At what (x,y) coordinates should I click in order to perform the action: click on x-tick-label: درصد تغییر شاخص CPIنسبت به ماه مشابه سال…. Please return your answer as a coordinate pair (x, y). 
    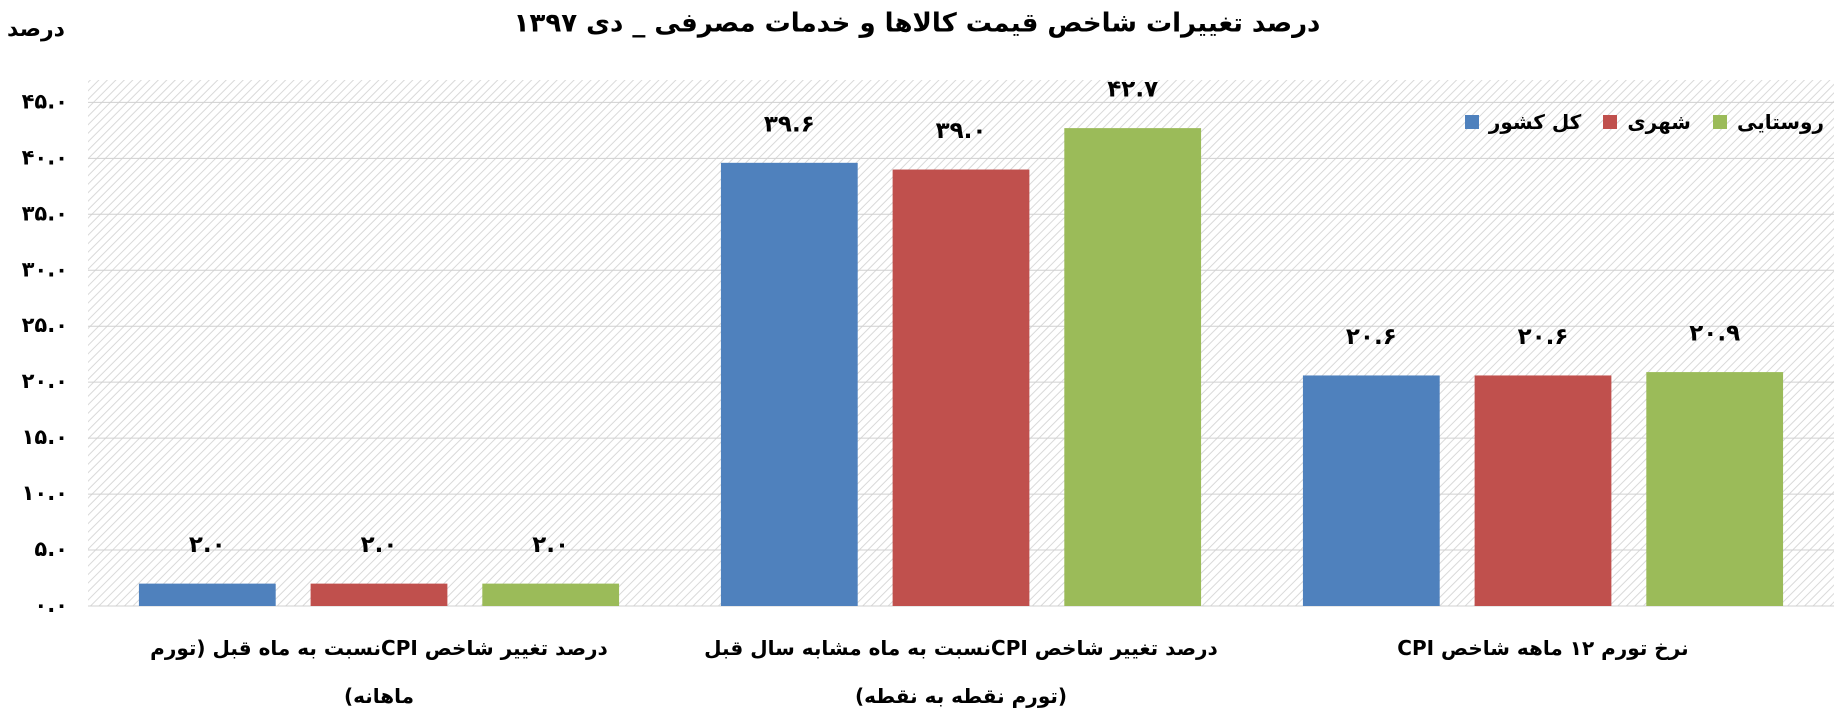
    Looking at the image, I should click on (961, 672).